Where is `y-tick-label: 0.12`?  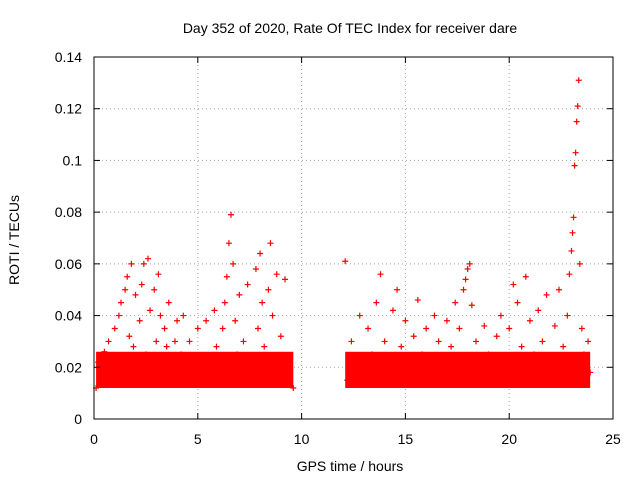
y-tick-label: 0.12 is located at coordinates (68, 109).